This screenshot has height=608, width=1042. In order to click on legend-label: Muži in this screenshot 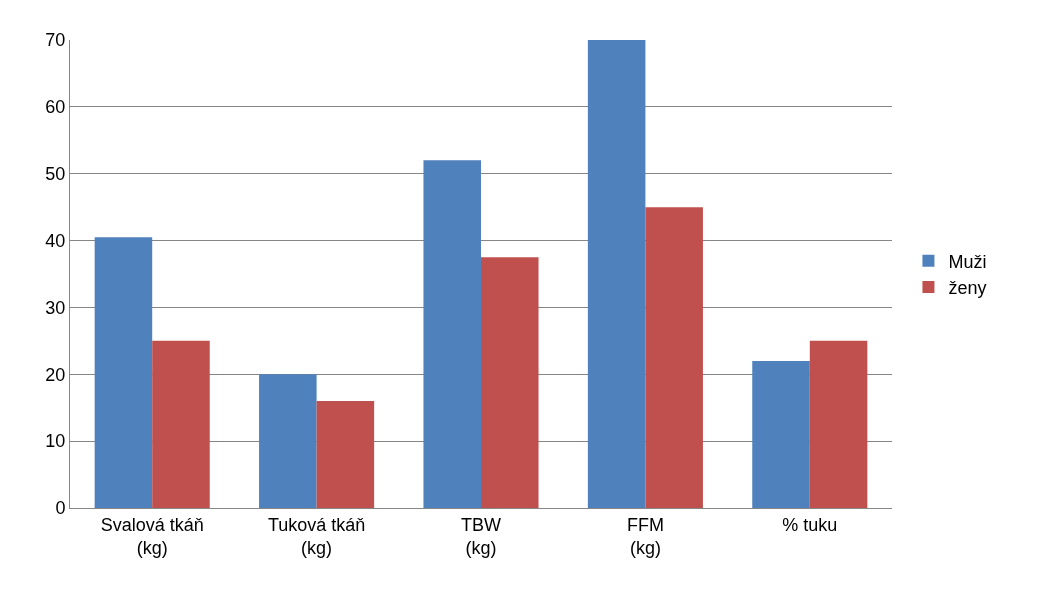, I will do `click(967, 261)`.